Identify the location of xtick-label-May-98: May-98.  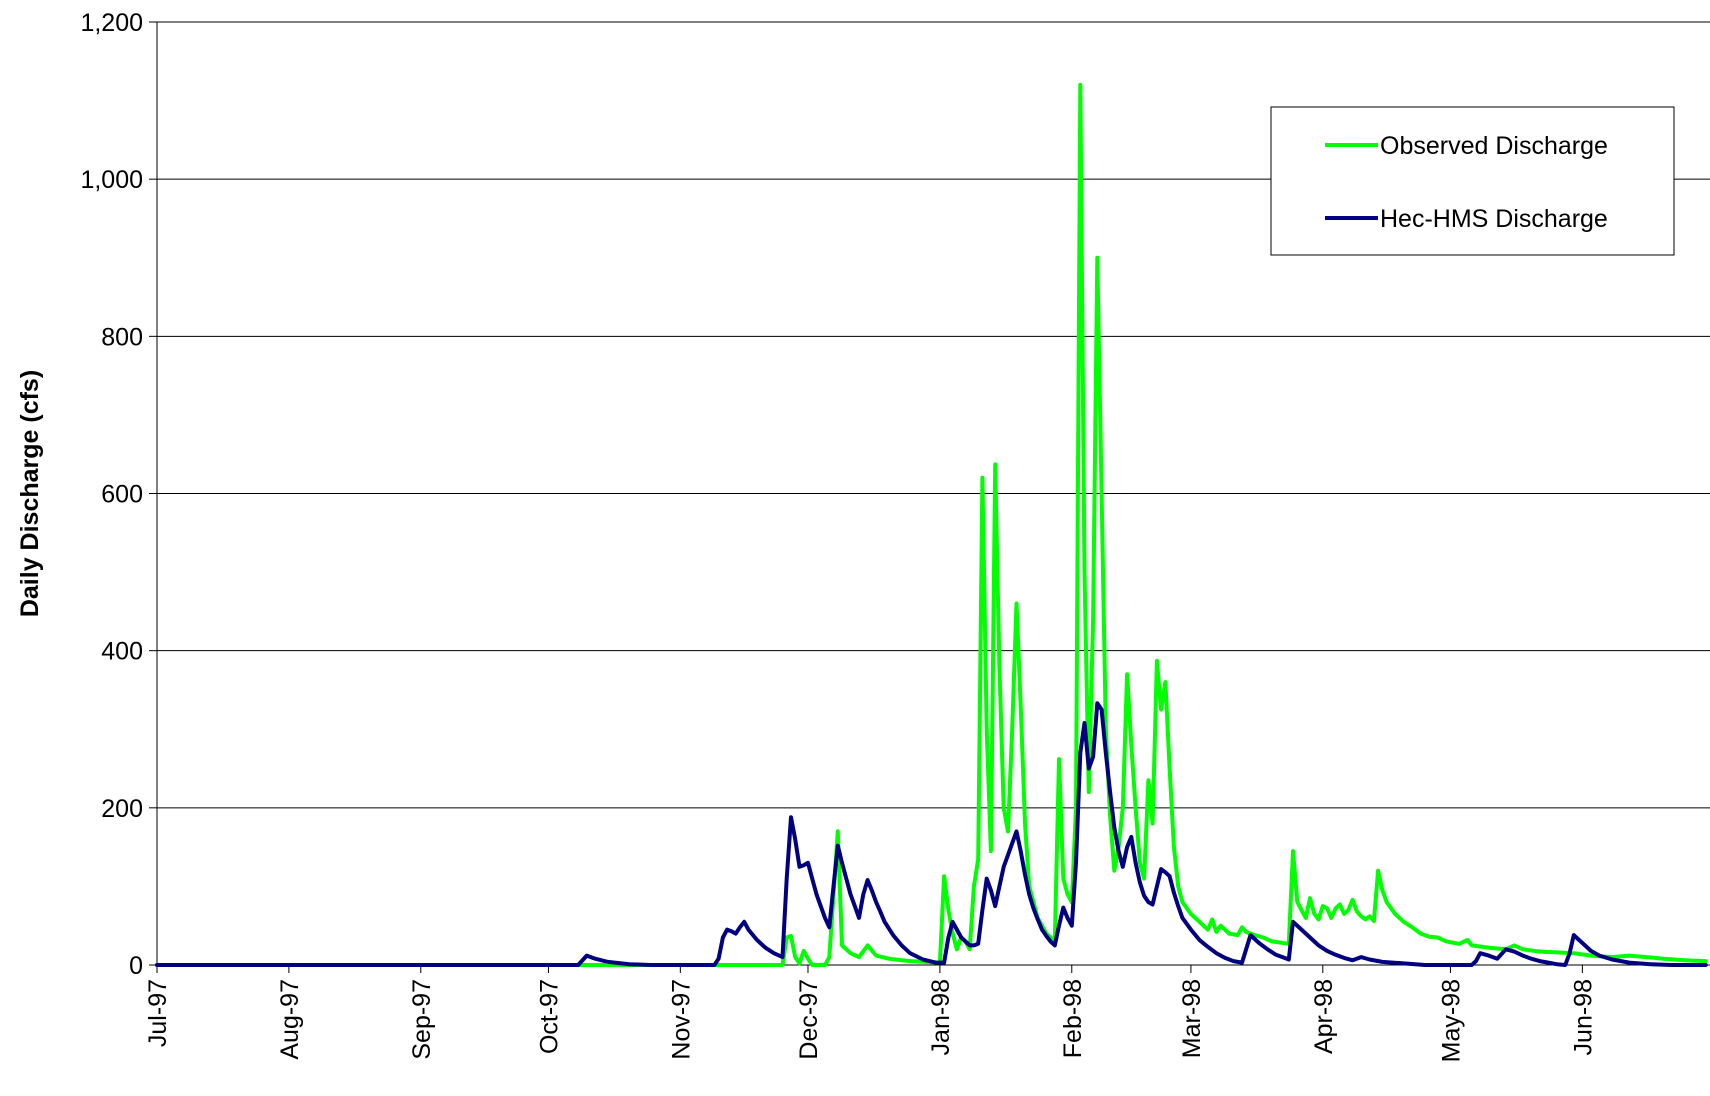
(1451, 1020).